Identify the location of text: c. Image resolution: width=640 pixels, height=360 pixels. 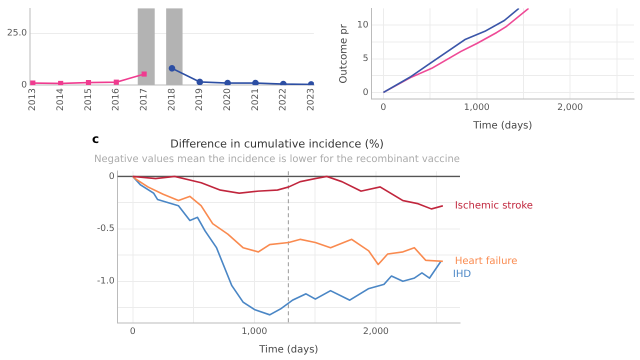
(96, 139).